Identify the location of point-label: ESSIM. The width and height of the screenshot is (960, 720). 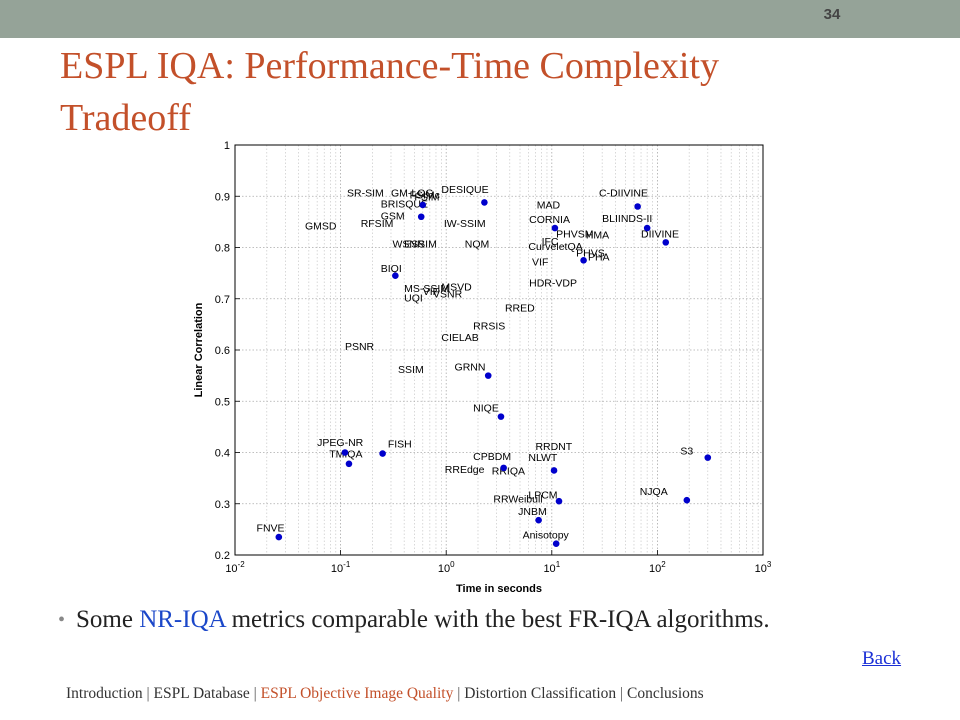
(420, 245).